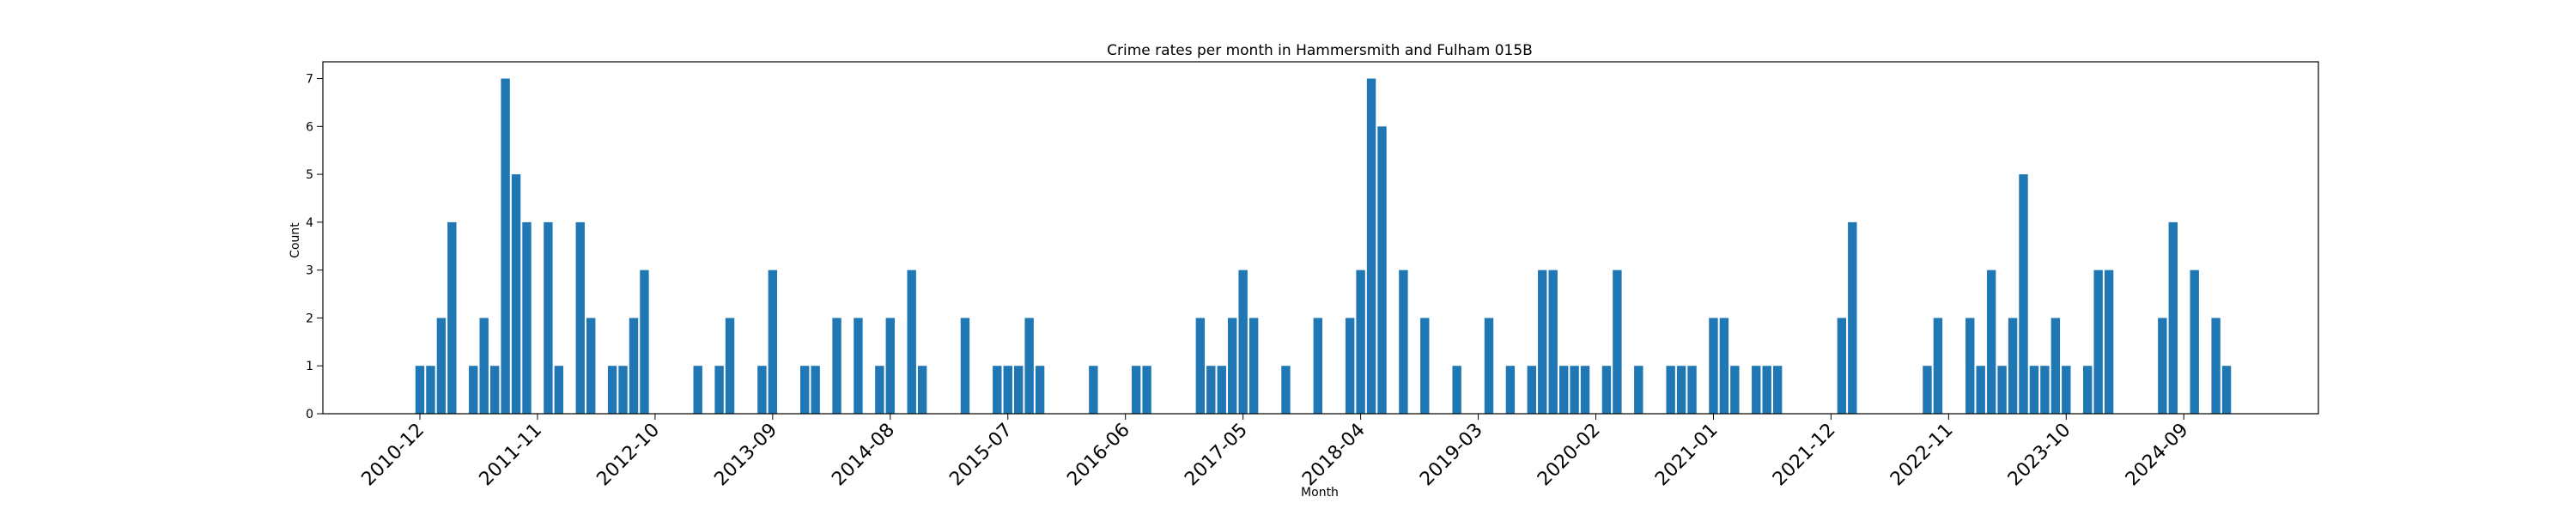  I want to click on y-tick-label: 5, so click(310, 175).